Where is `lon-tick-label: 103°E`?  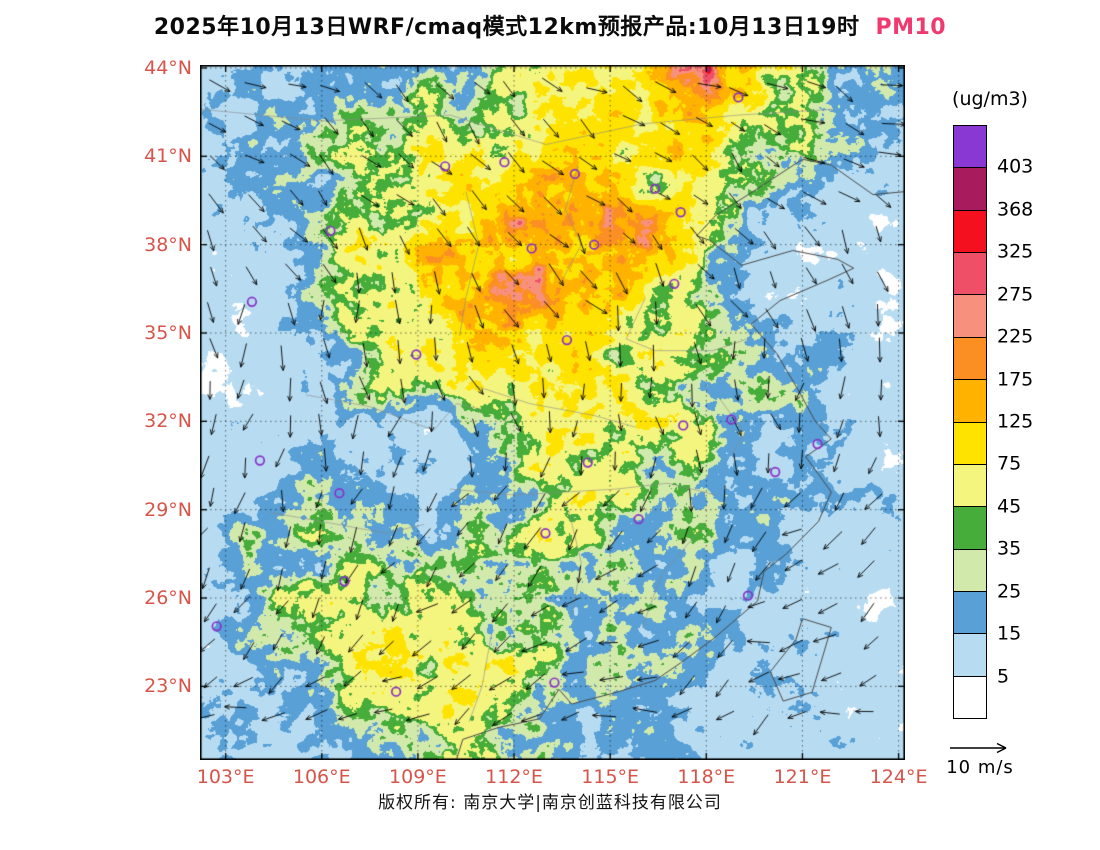 lon-tick-label: 103°E is located at coordinates (225, 777).